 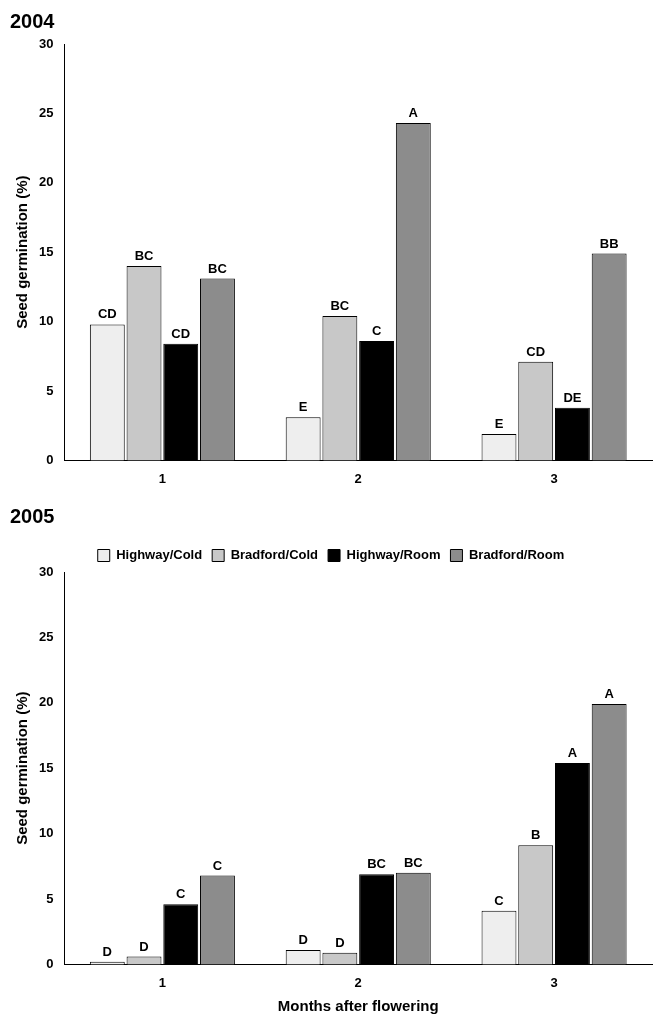 What do you see at coordinates (33, 20) in the screenshot?
I see `chart-title: 2004` at bounding box center [33, 20].